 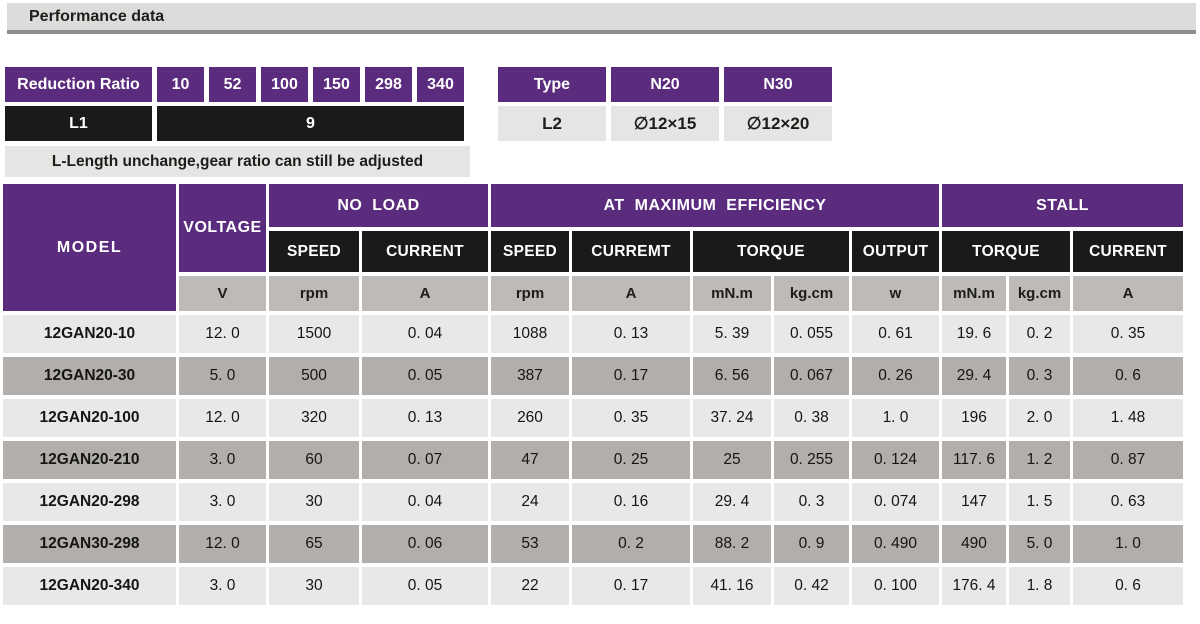 What do you see at coordinates (89, 460) in the screenshot?
I see `model-cell: 12GAN20-210` at bounding box center [89, 460].